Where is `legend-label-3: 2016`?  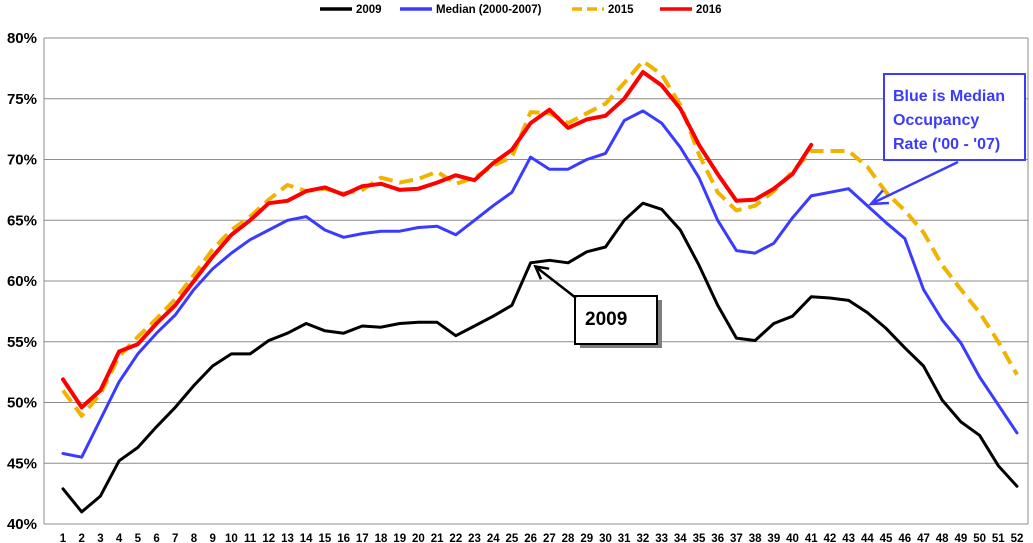 legend-label-3: 2016 is located at coordinates (709, 10).